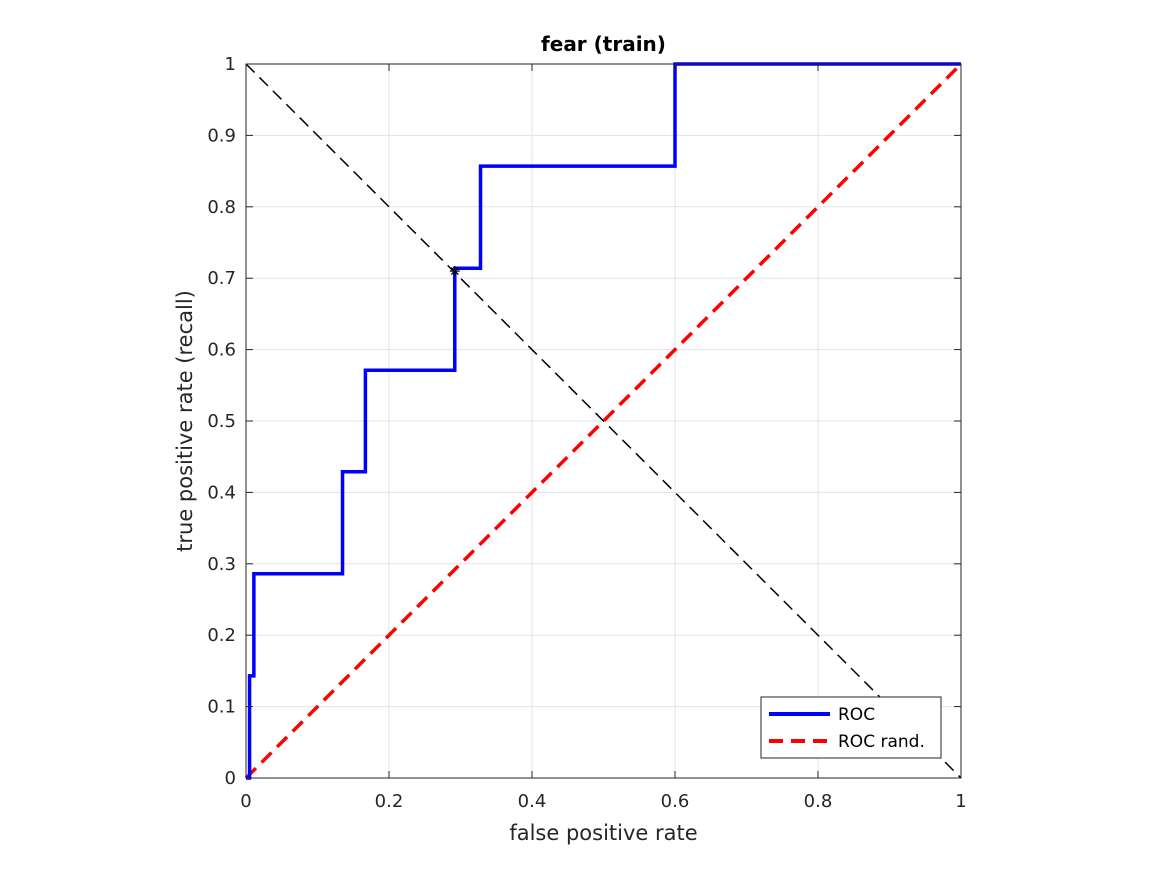 Image resolution: width=1167 pixels, height=875 pixels. I want to click on y-tick-label: 0, so click(230, 778).